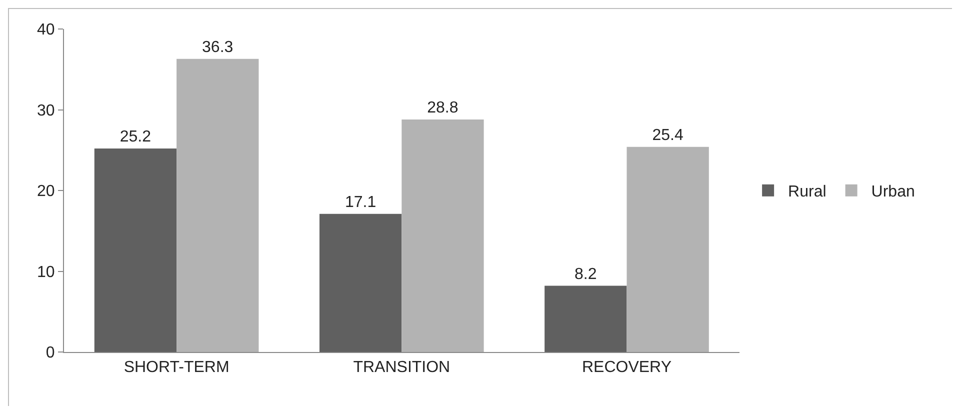  I want to click on x-tick-label: RECOVERY, so click(627, 367).